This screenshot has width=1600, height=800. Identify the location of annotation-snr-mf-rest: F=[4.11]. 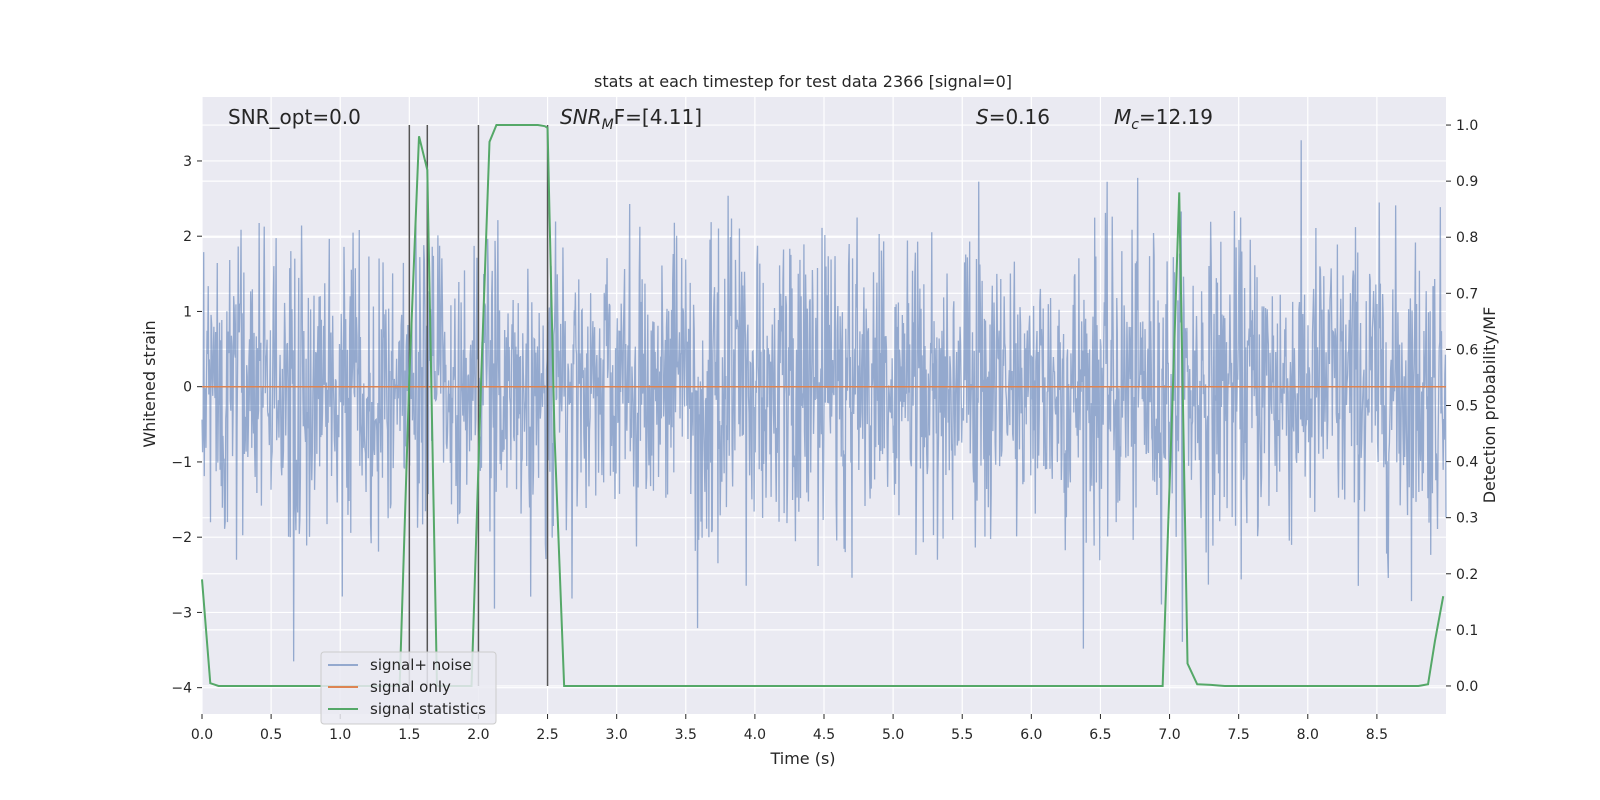
(658, 117).